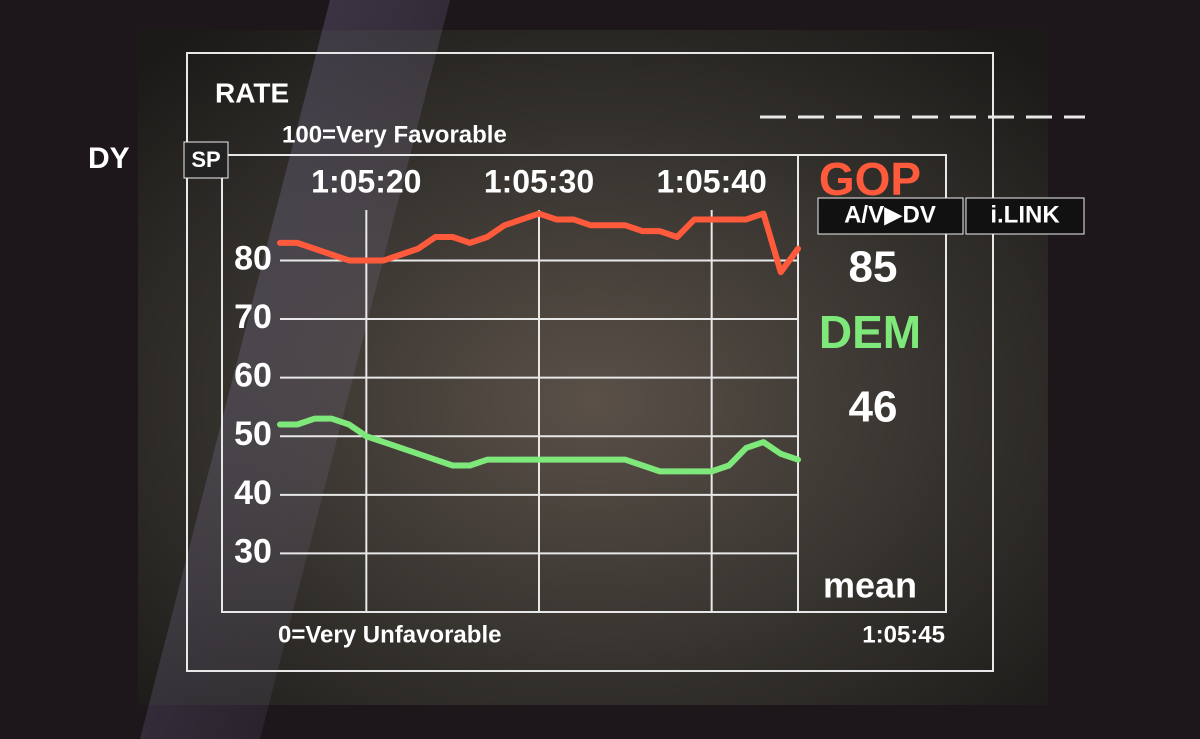 The height and width of the screenshot is (739, 1200). I want to click on link-label: i.LINK, so click(1025, 214).